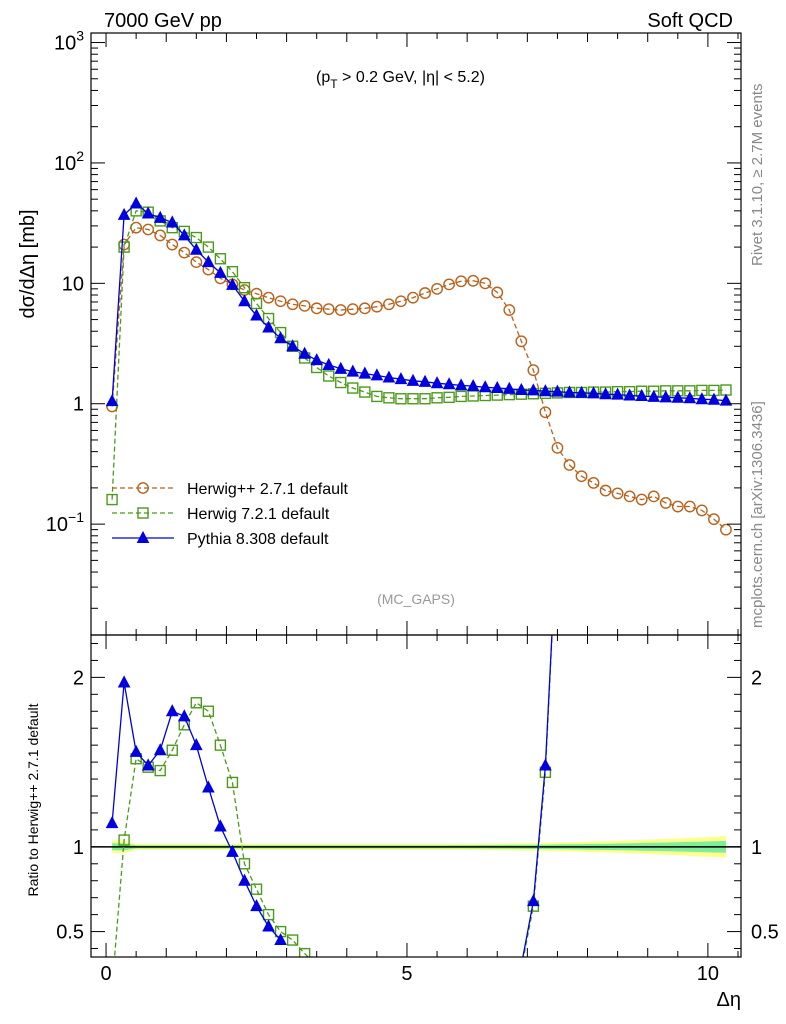 This screenshot has width=786, height=1024. I want to click on watermark: (MC_GAPS), so click(416, 599).